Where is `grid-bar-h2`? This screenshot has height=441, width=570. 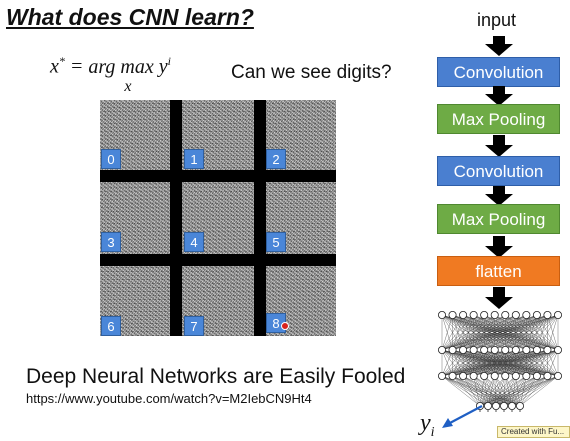
grid-bar-h2 is located at coordinates (218, 260).